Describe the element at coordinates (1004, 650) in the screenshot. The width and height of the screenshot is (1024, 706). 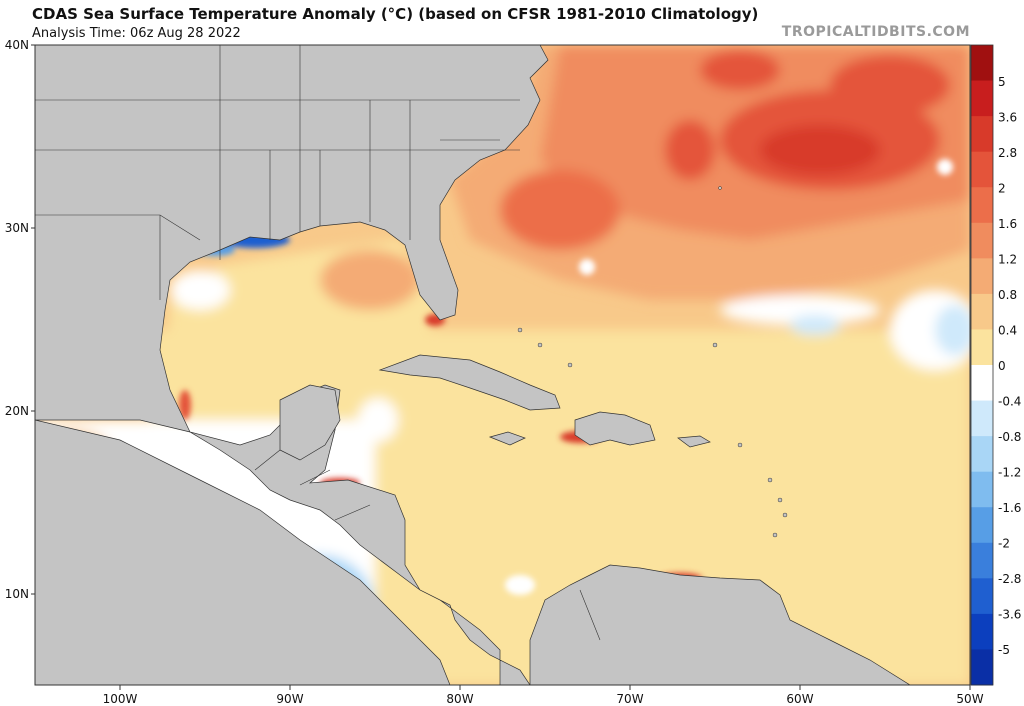
I see `colorbar-label: -5` at that location.